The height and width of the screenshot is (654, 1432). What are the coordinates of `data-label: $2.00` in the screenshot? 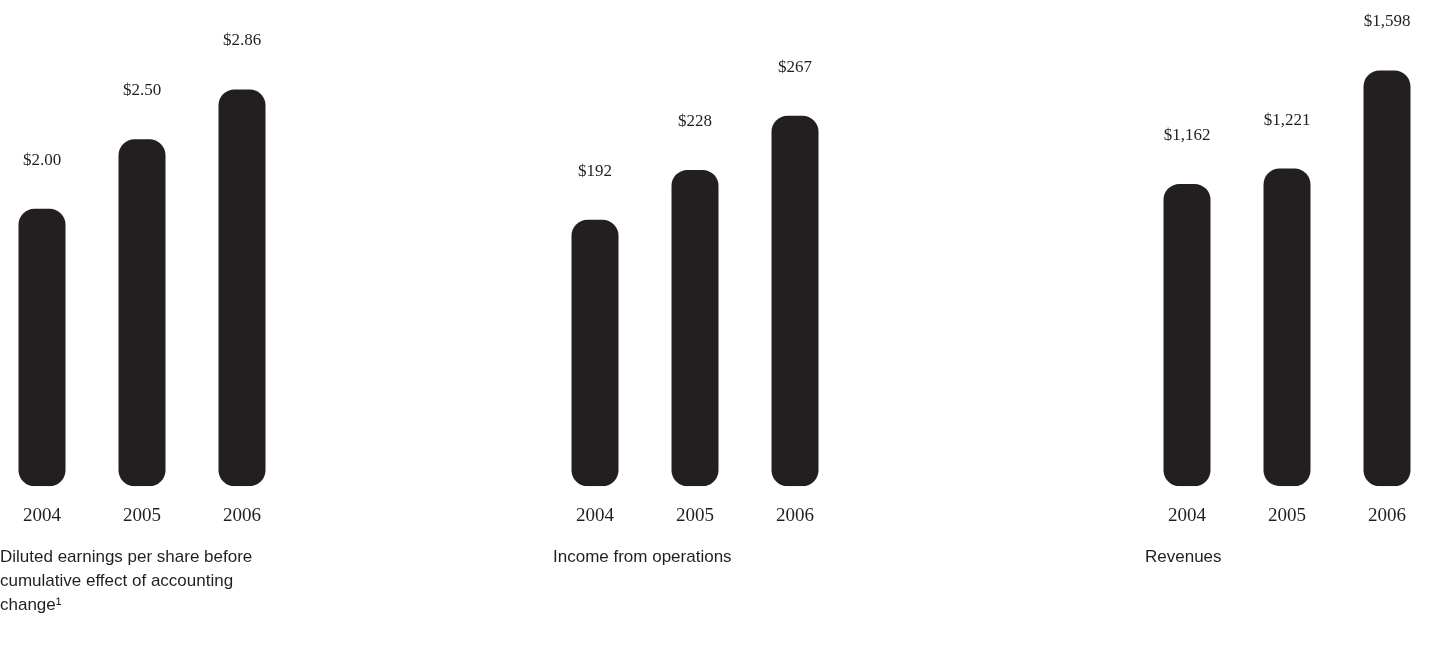 It's located at (42, 159).